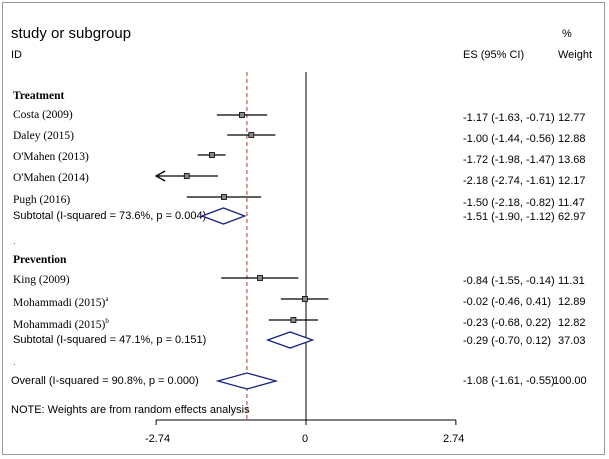  I want to click on subtotal-label: Subtotal (I-squared = 47.1%, p = 0.151), so click(110, 340).